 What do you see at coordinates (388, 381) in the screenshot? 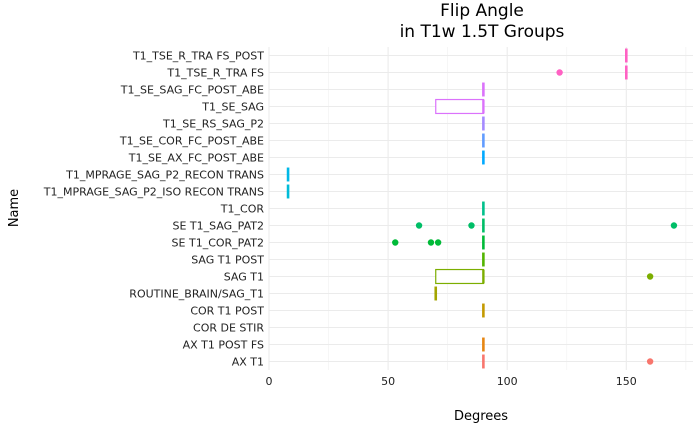
I see `x-tick-label: 50` at bounding box center [388, 381].